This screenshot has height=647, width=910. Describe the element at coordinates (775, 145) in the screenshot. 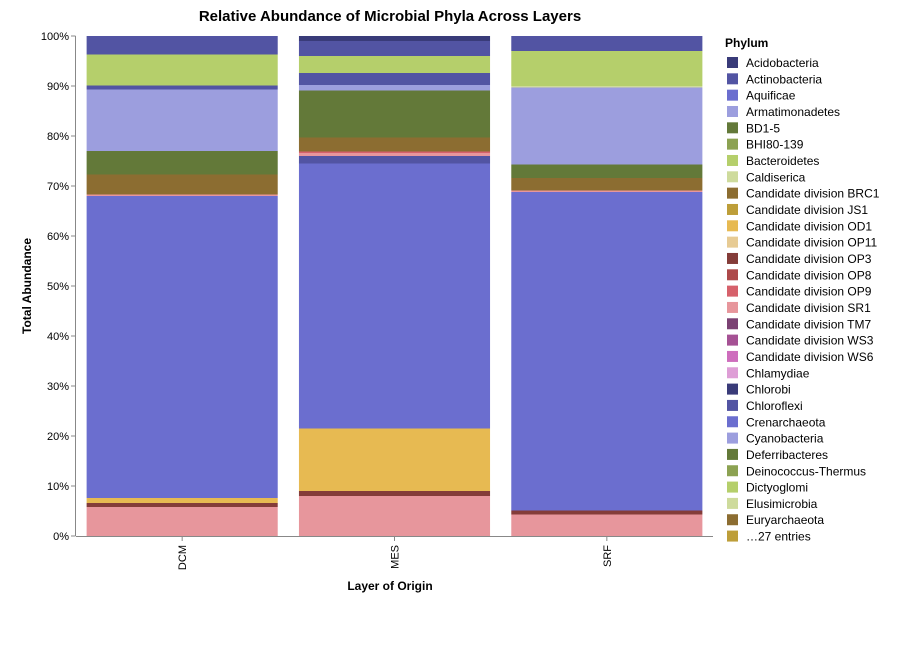

I see `legend-label: BHI80-139` at that location.